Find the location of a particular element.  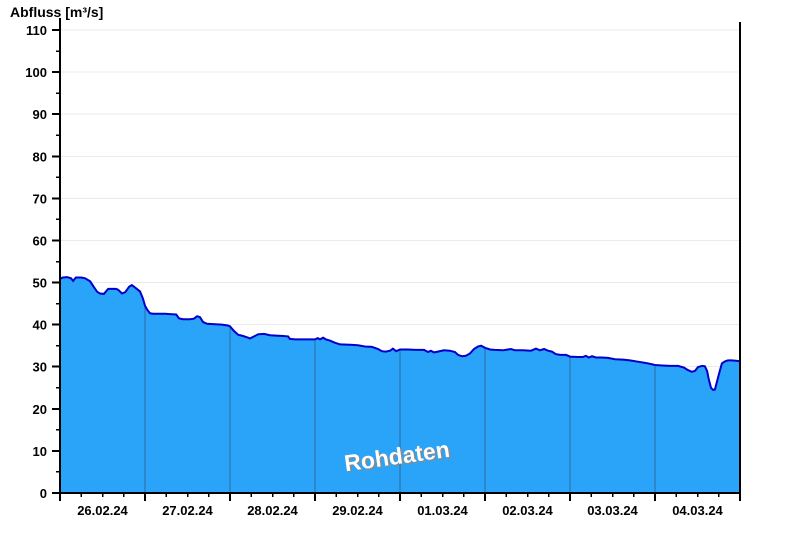

y-tick-label: 60 is located at coordinates (40, 240).